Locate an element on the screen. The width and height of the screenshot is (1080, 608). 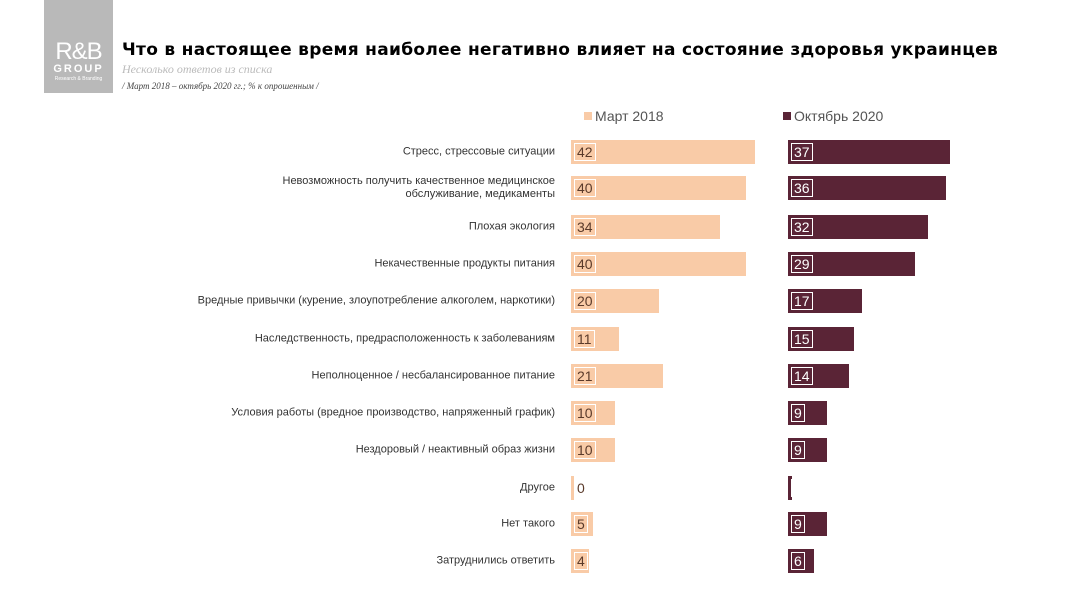
data-label: 11 is located at coordinates (584, 339).